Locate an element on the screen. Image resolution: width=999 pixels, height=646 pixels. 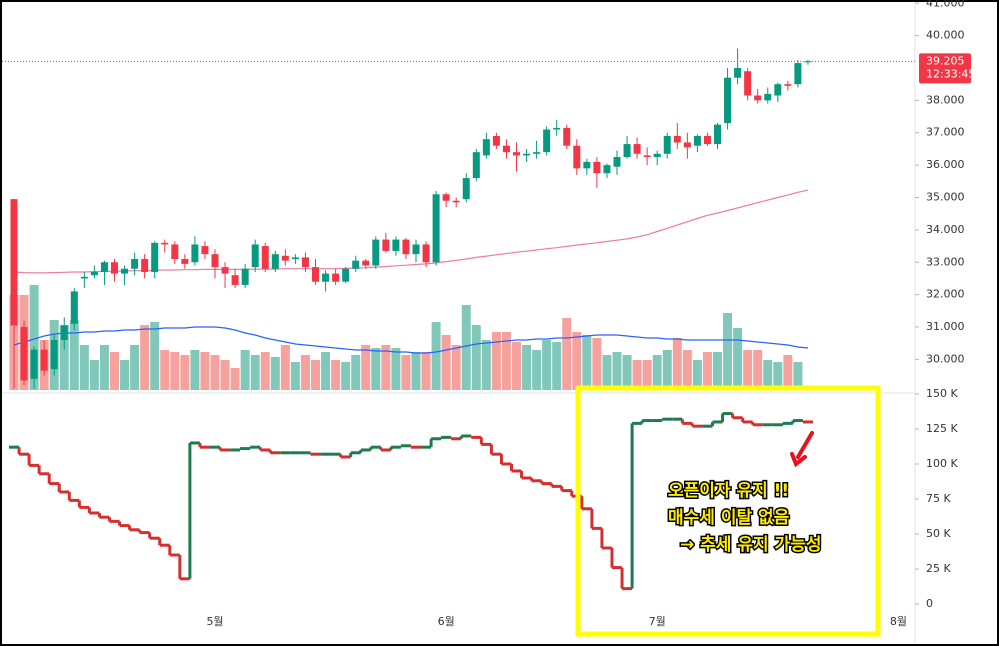
y-tick-label: 40.000 is located at coordinates (945, 35).